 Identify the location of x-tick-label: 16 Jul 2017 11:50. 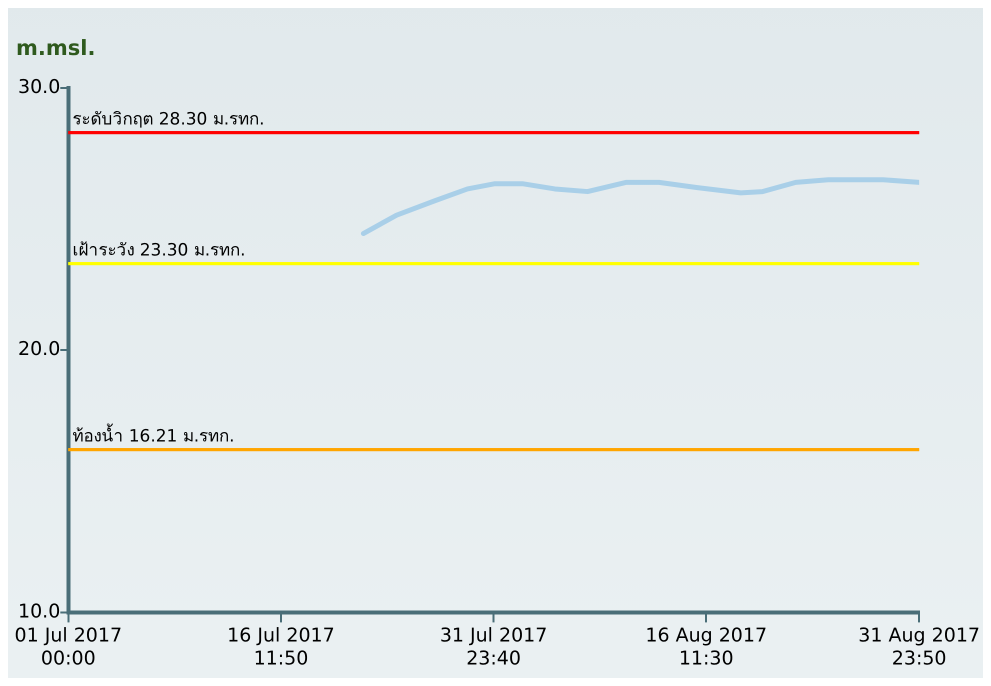
(281, 647).